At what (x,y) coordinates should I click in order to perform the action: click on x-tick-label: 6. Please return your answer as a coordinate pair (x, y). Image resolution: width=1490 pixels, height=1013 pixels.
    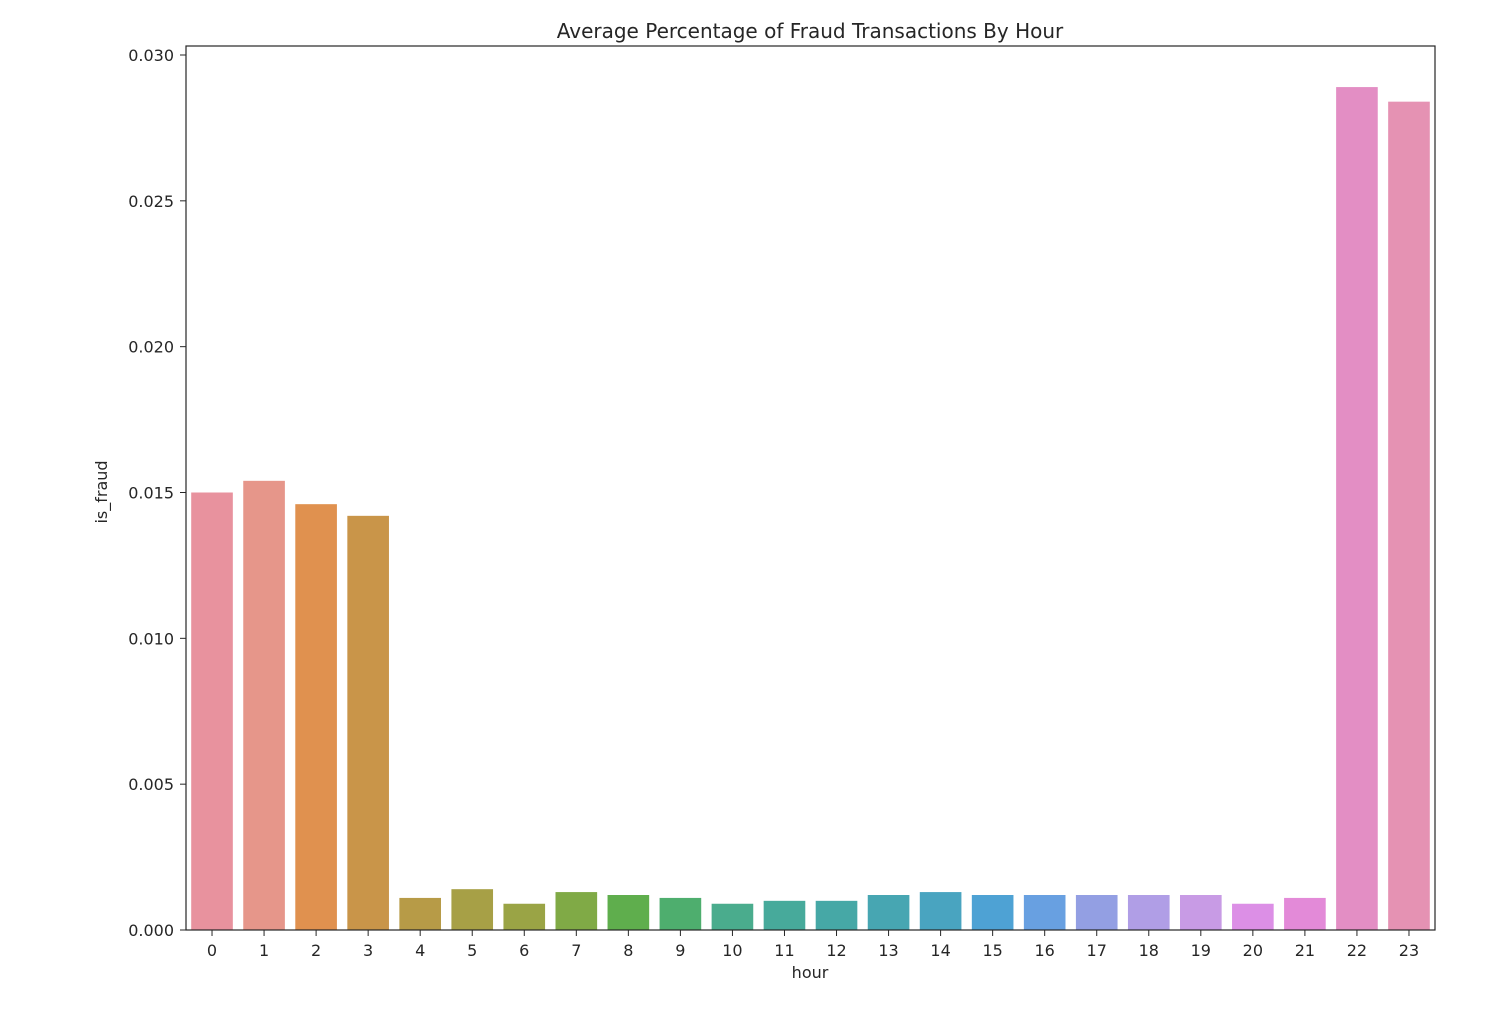
    Looking at the image, I should click on (524, 950).